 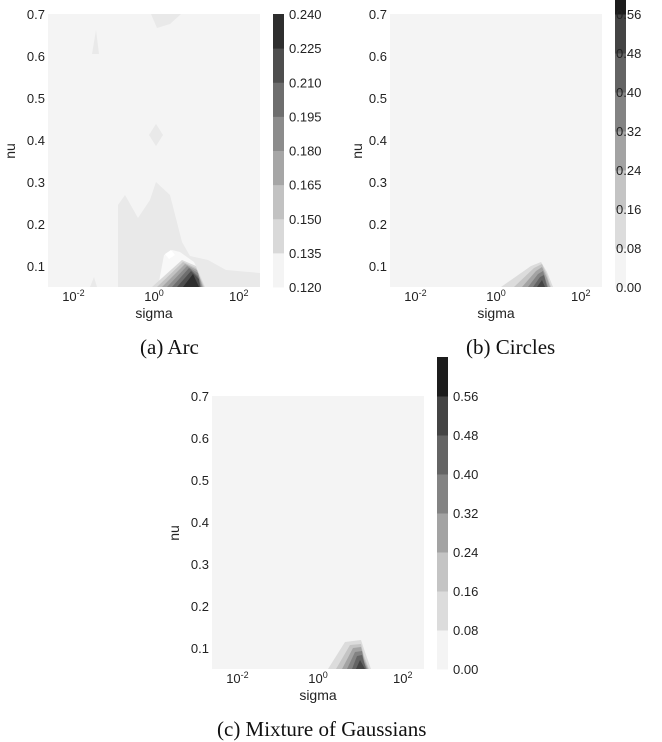 I want to click on caption-circles: (b) Circles, so click(x=511, y=347).